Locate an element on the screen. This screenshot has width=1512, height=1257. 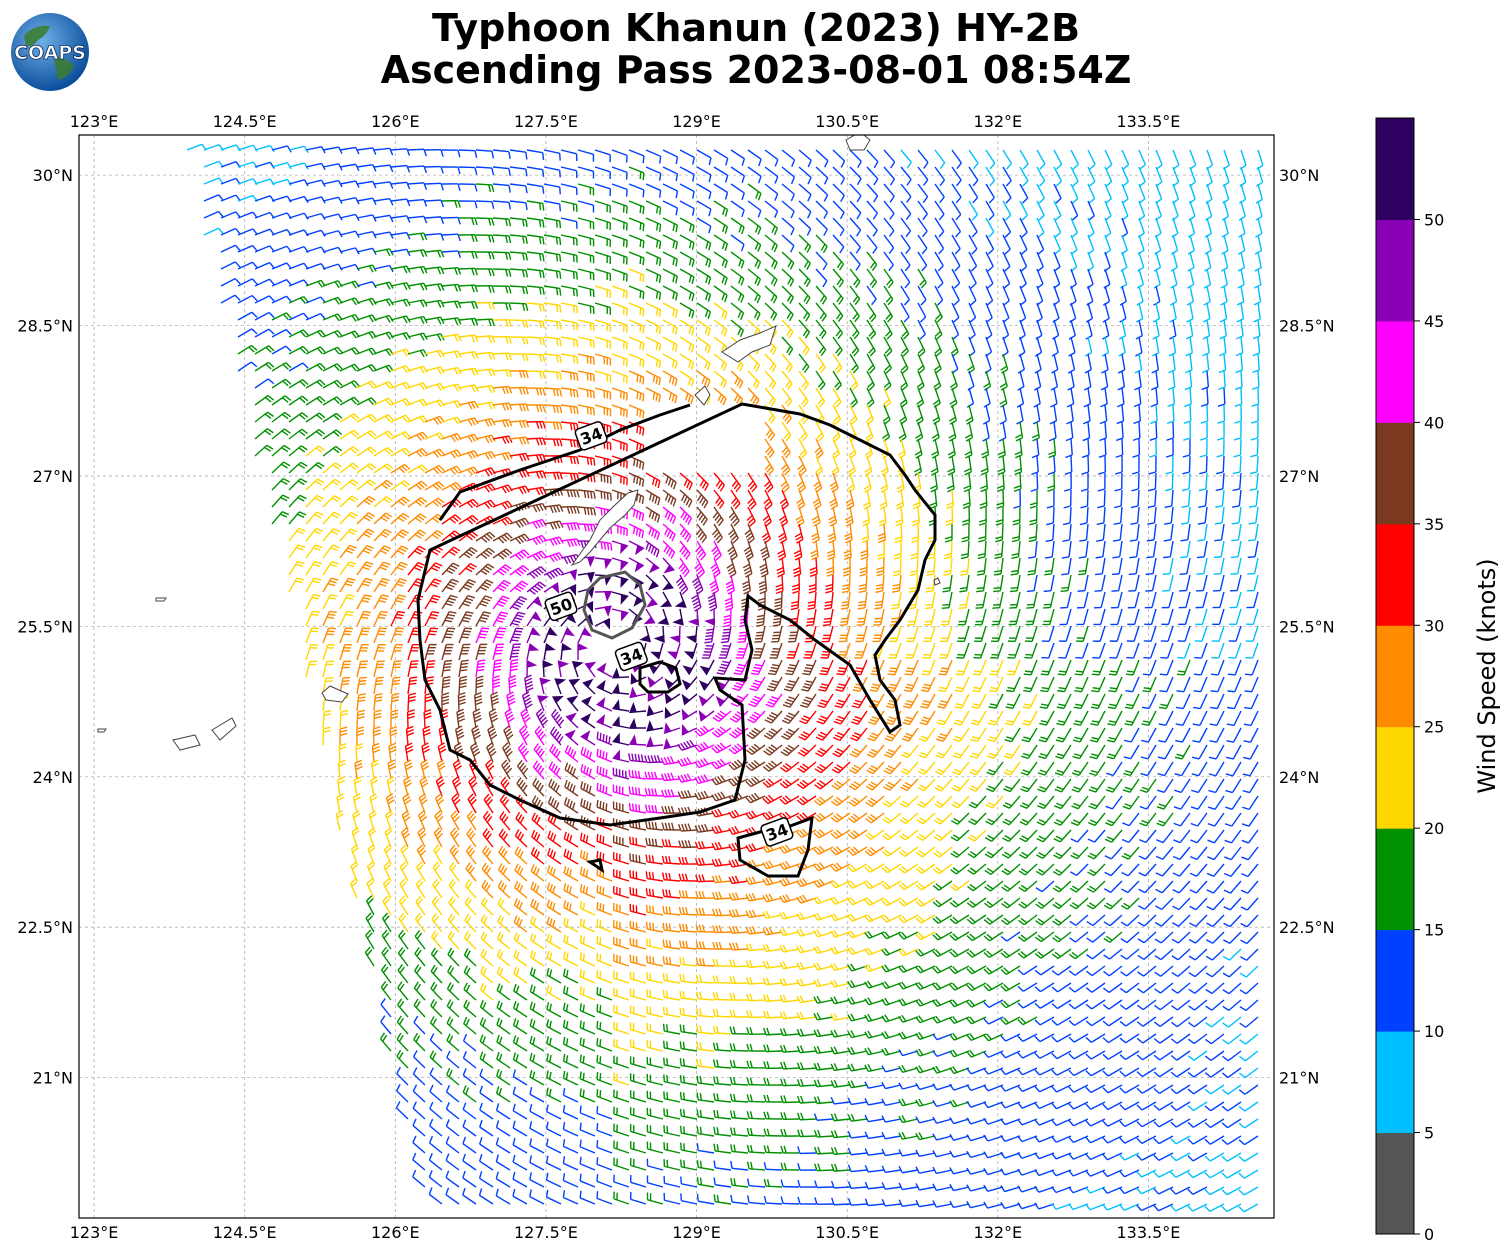
lon-tick-label-bottom: 127.5°E is located at coordinates (546, 1232).